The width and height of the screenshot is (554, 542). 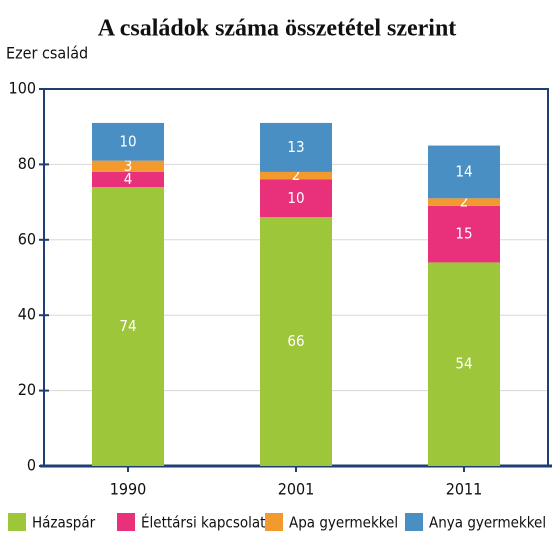 I want to click on data-label: 14, so click(x=463, y=171).